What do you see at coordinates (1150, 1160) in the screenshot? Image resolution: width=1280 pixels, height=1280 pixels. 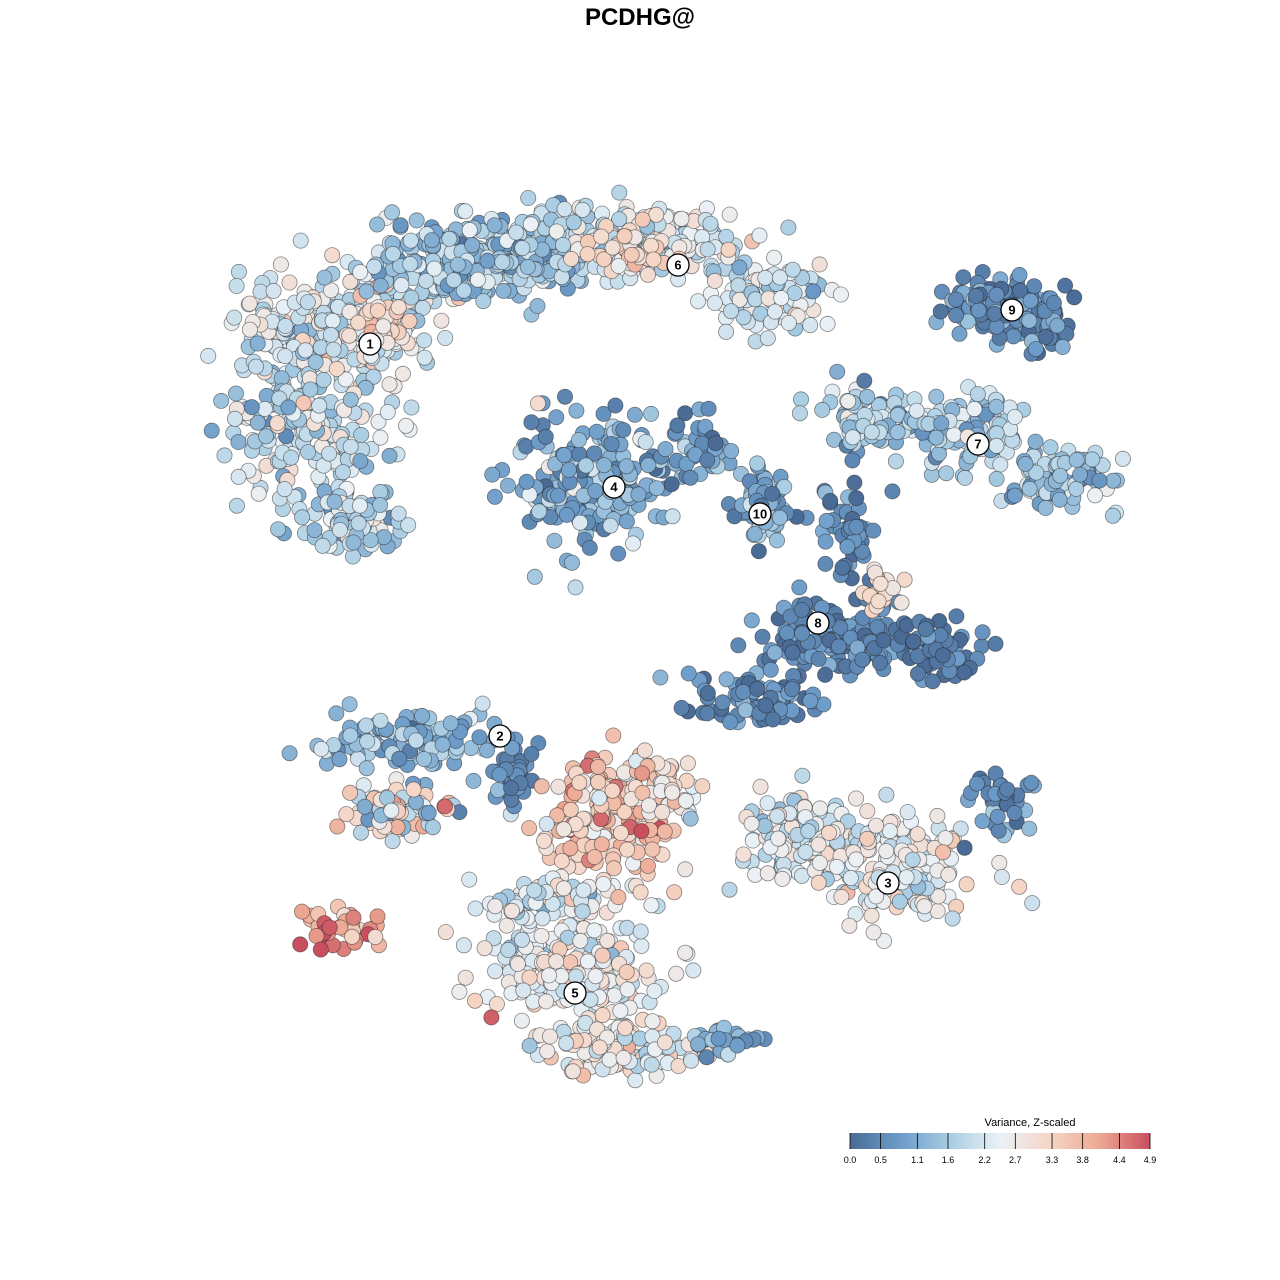 I see `legend-tick-label: 4.9` at bounding box center [1150, 1160].